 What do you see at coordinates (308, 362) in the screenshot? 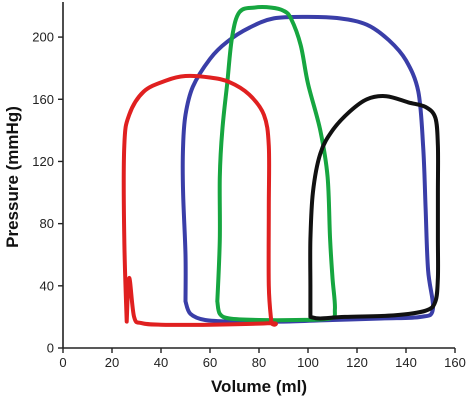
I see `x-tick-label: 100` at bounding box center [308, 362].